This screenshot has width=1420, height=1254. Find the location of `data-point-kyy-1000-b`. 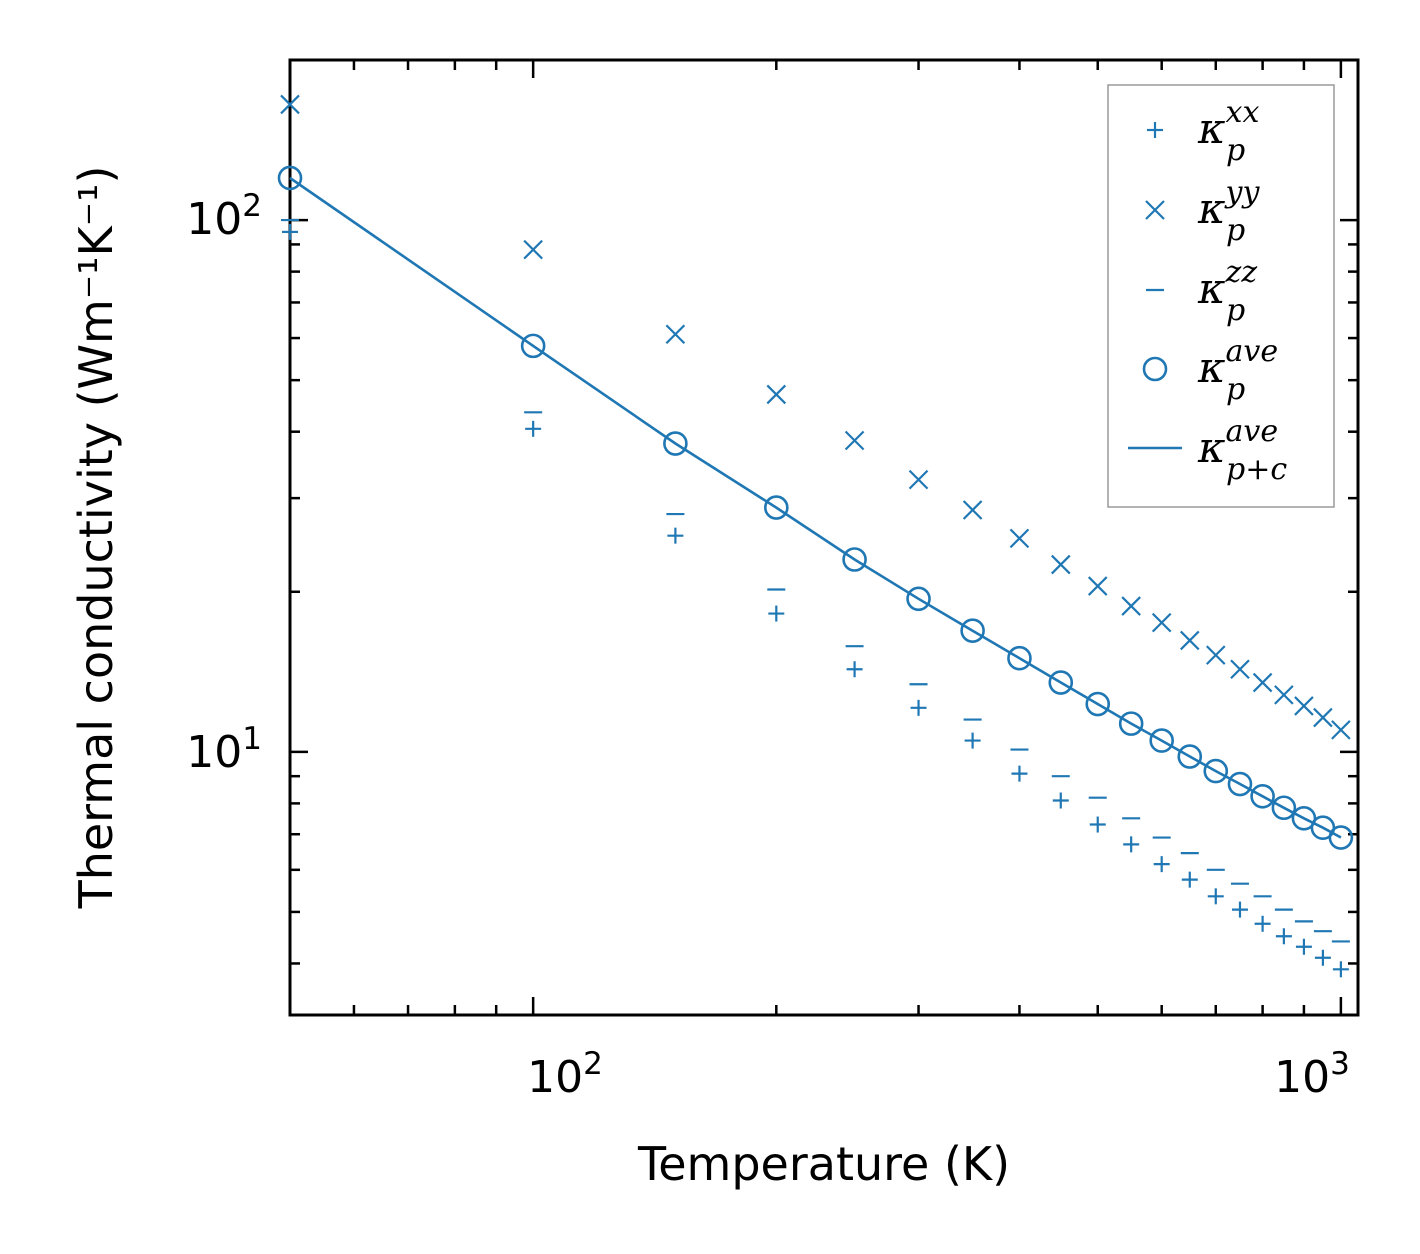

data-point-kyy-1000-b is located at coordinates (1341, 730).